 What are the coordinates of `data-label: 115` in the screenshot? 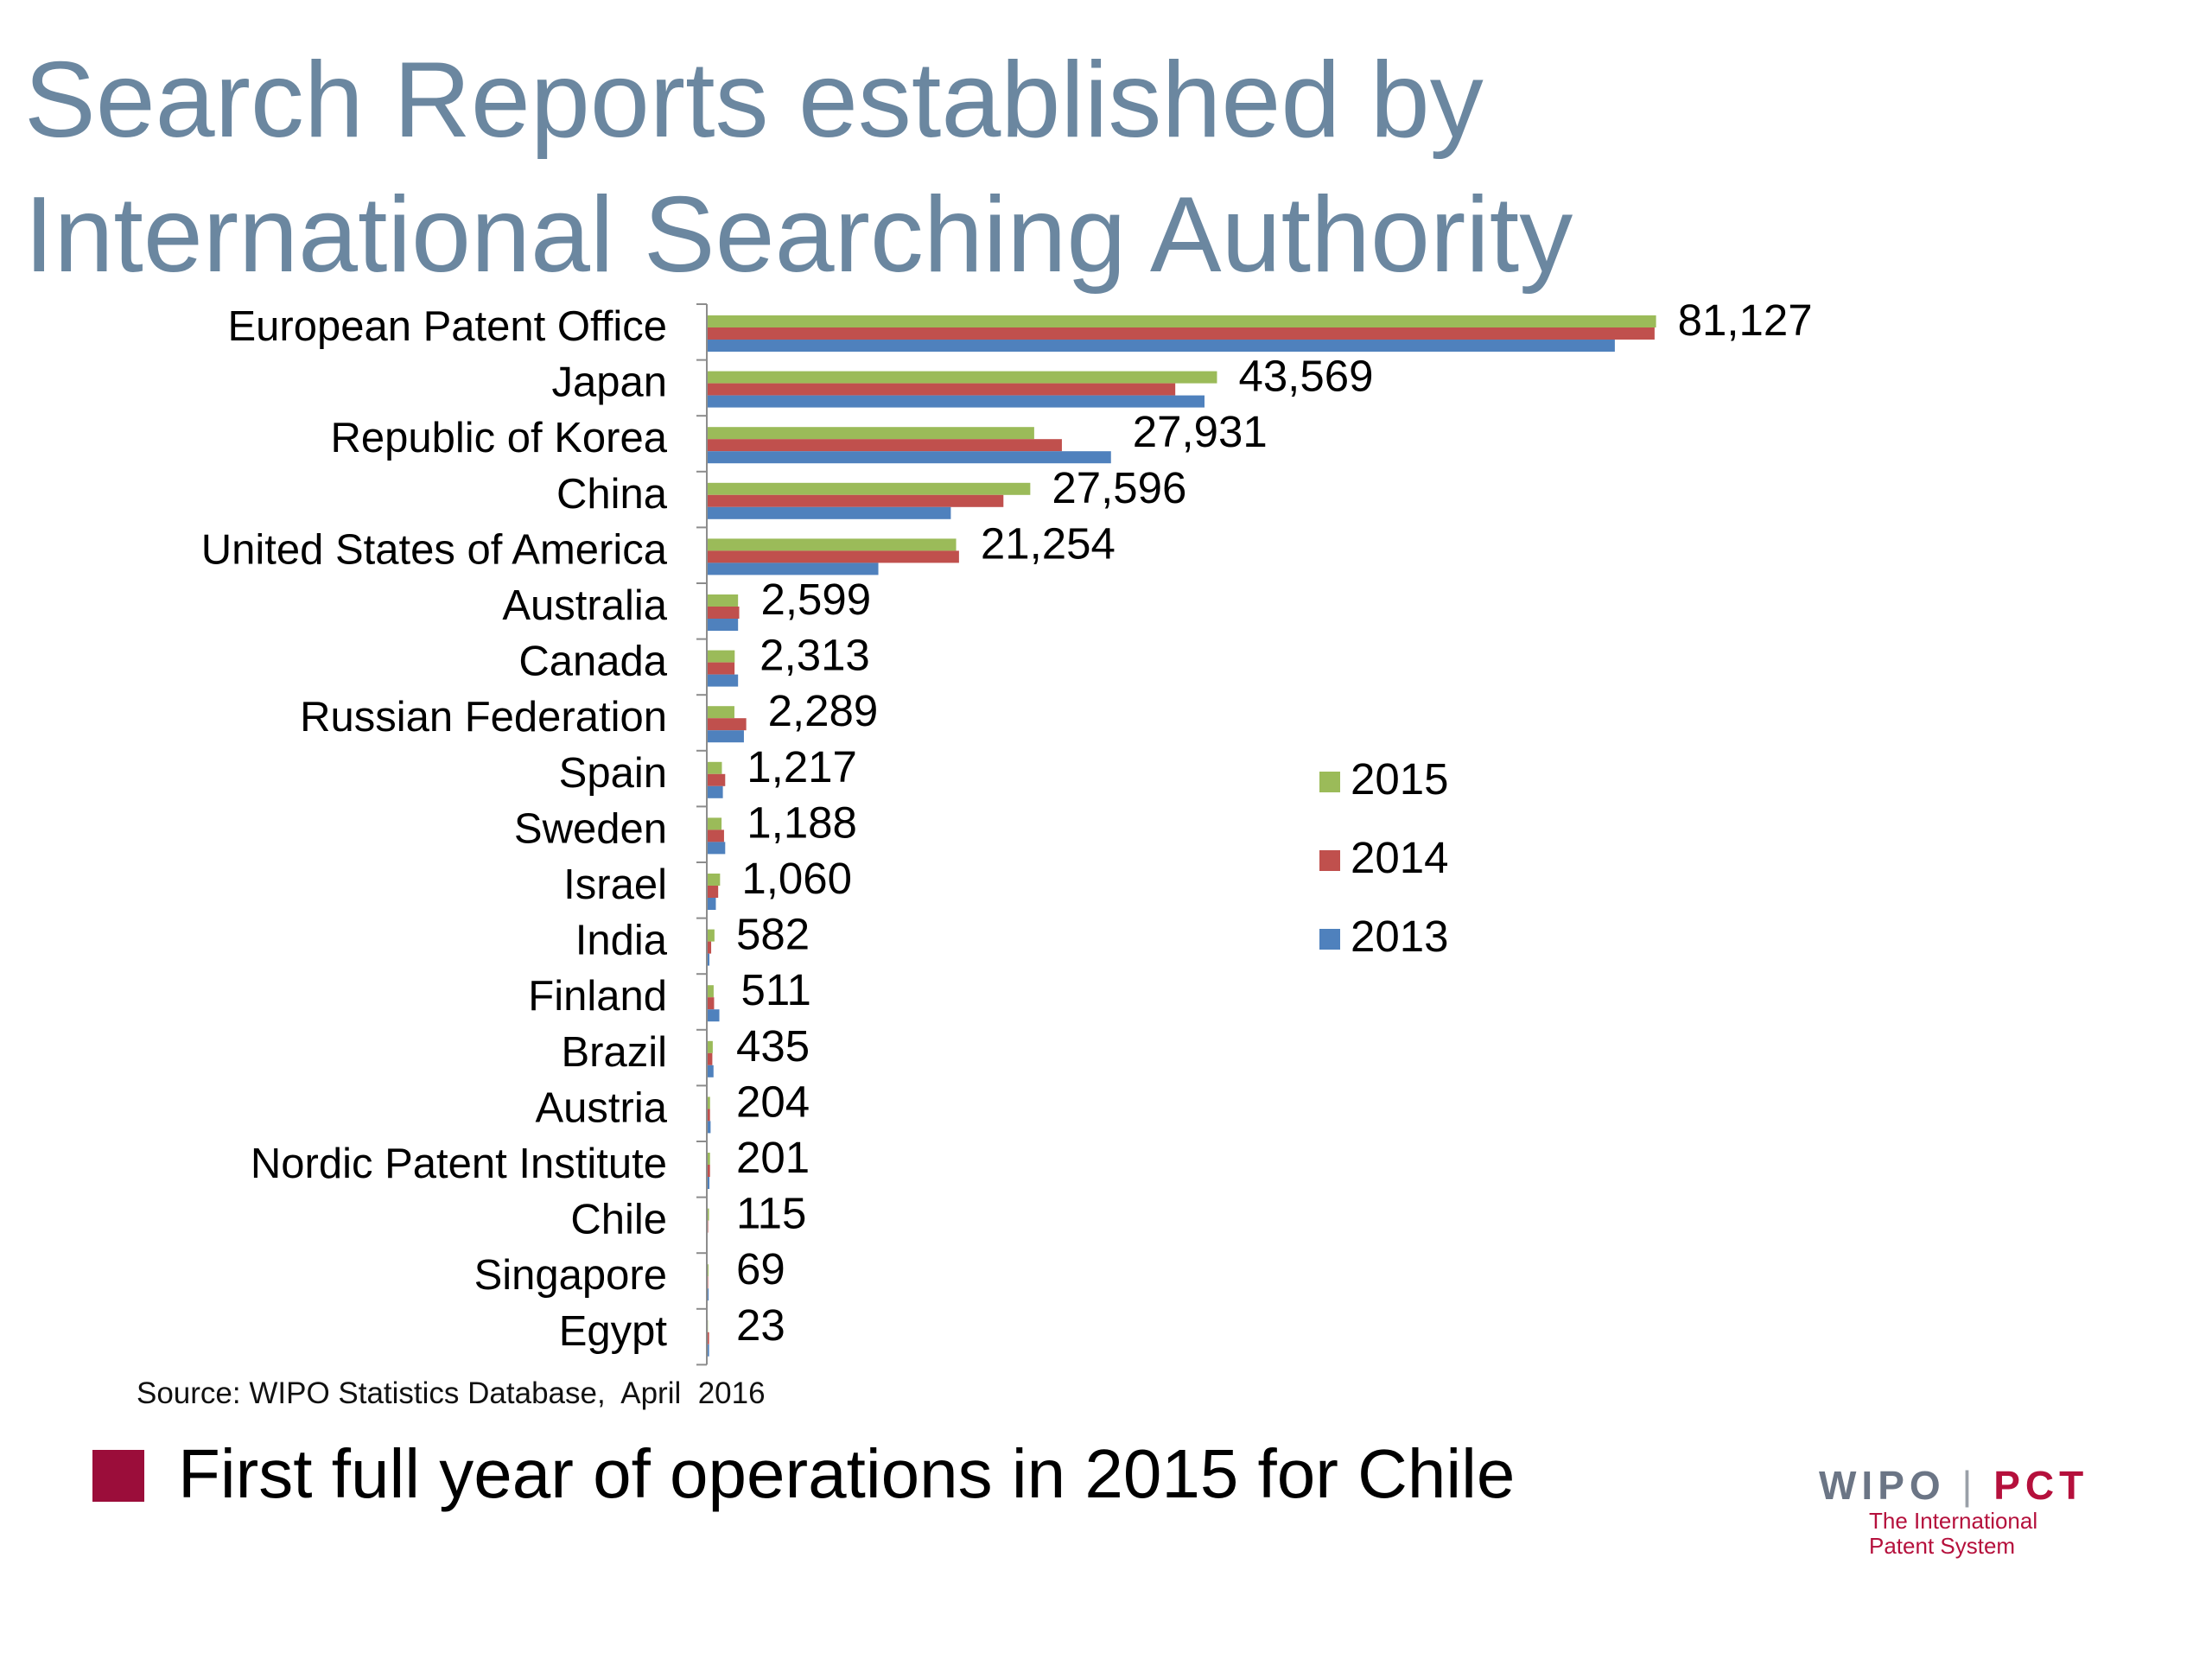 It's located at (771, 1213).